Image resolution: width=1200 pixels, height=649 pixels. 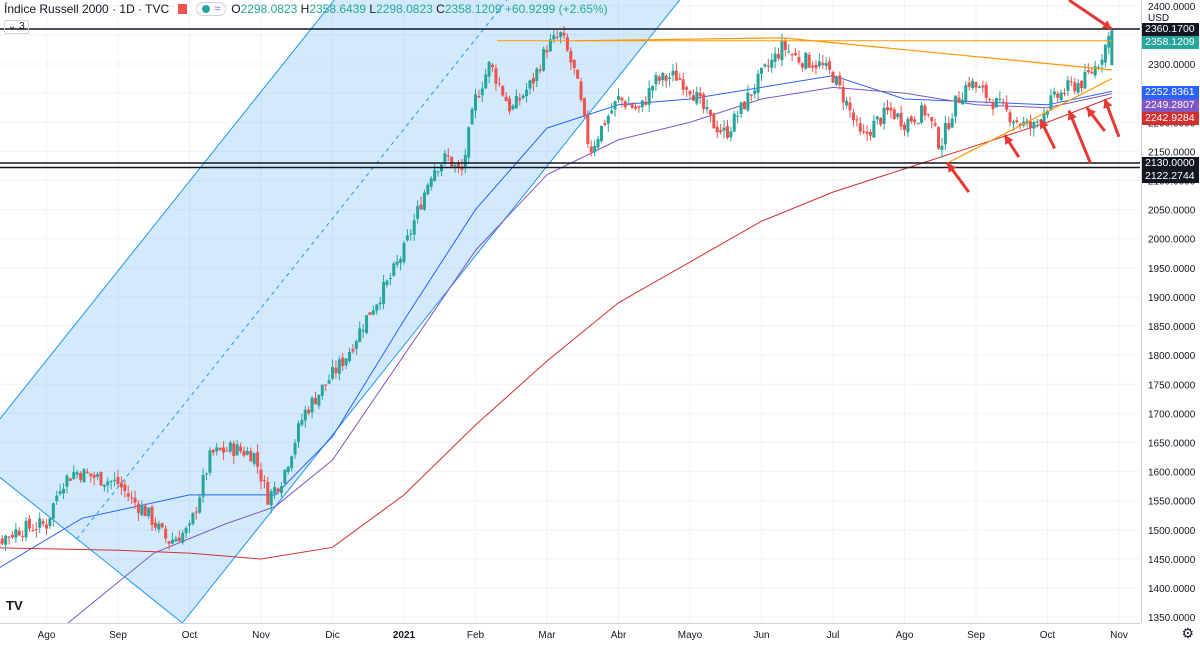 I want to click on tradingview-logo: TV, so click(x=14, y=605).